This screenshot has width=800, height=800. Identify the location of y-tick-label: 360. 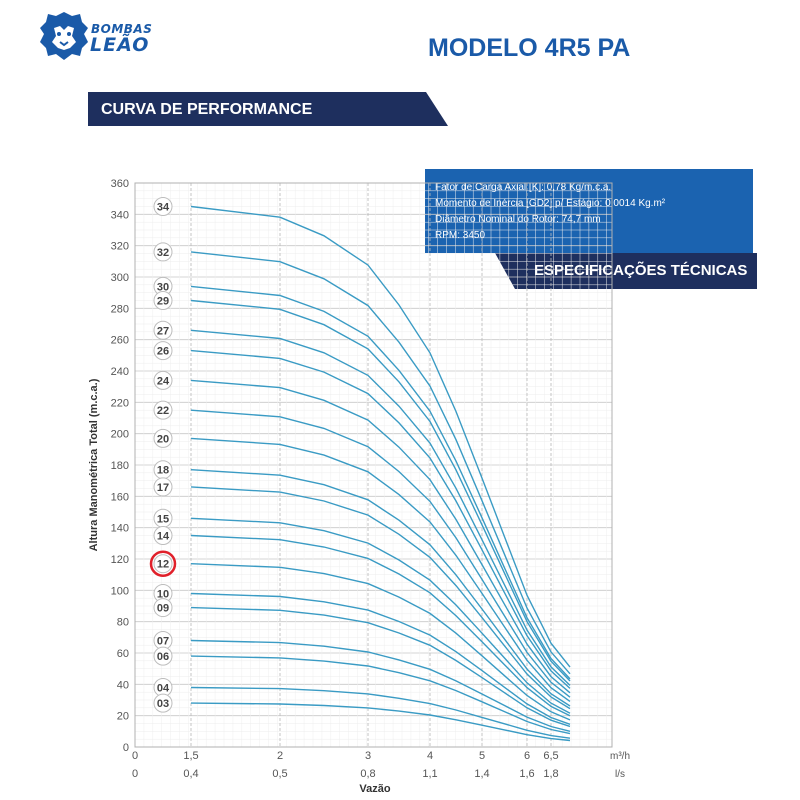
(120, 184).